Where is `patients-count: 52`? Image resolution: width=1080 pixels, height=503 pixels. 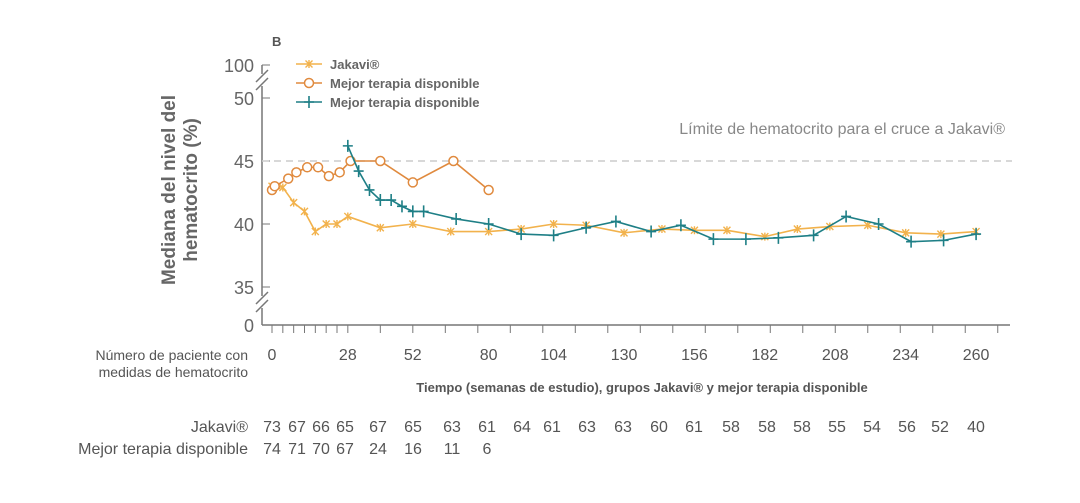 patients-count: 52 is located at coordinates (940, 427).